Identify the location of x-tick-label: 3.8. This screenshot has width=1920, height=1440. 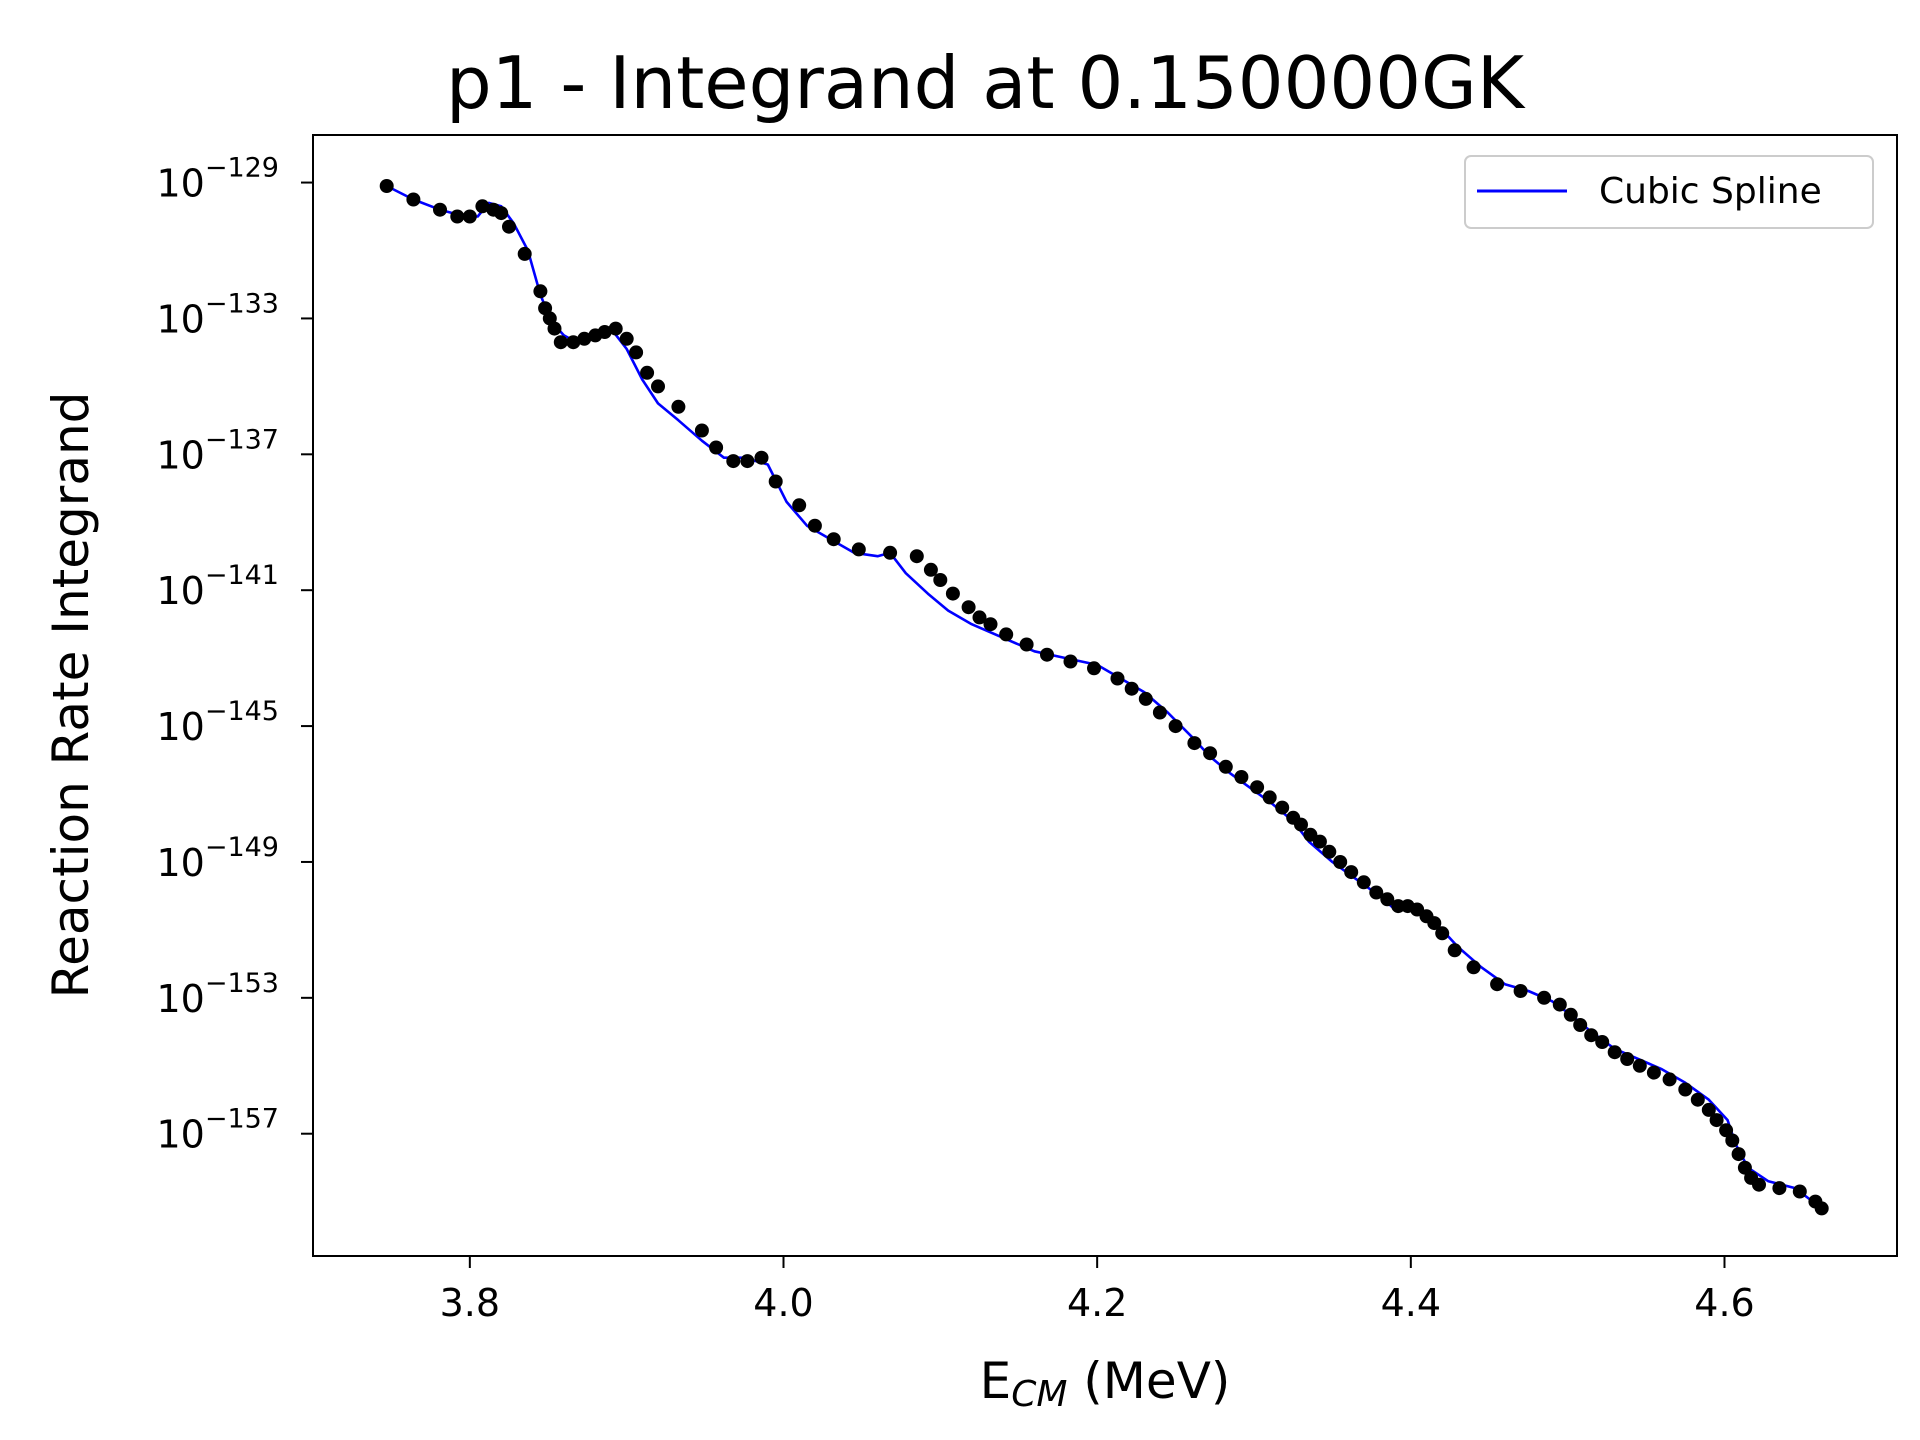
(470, 1303).